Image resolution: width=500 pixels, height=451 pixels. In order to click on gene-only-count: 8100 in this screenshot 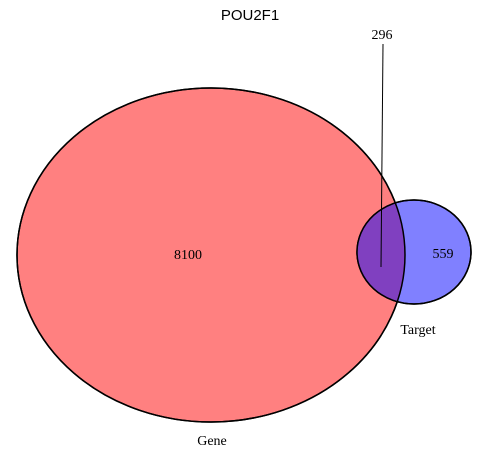, I will do `click(188, 255)`.